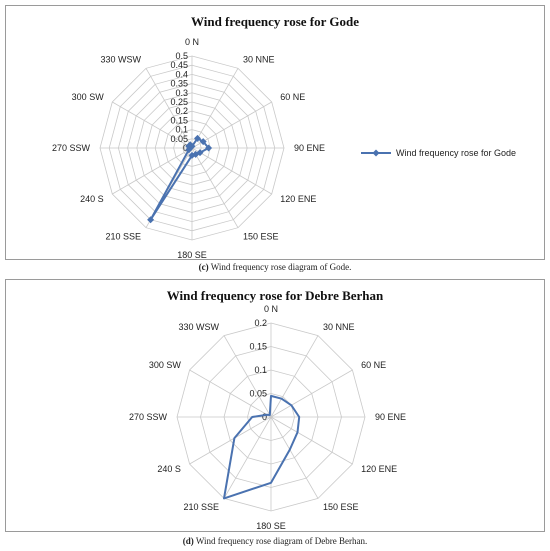 This screenshot has height=551, width=550. What do you see at coordinates (203, 267) in the screenshot?
I see `caption-tag: (c)` at bounding box center [203, 267].